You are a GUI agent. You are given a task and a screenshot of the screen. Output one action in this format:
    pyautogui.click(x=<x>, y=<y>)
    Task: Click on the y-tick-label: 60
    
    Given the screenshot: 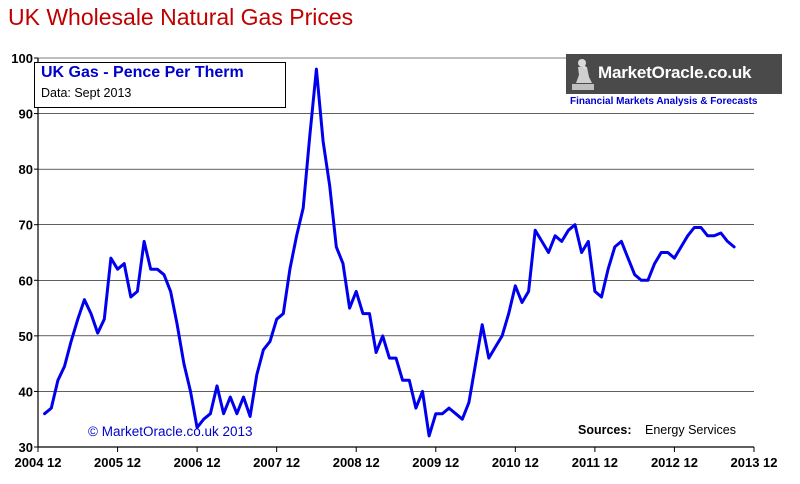 What is the action you would take?
    pyautogui.click(x=26, y=280)
    